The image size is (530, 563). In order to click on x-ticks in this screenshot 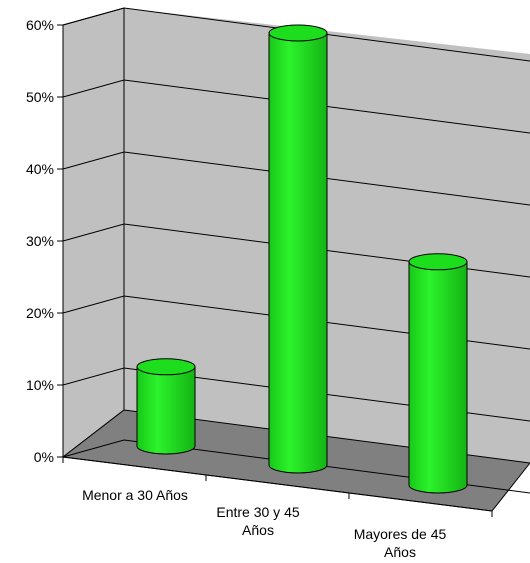, I will do `click(277, 487)`.